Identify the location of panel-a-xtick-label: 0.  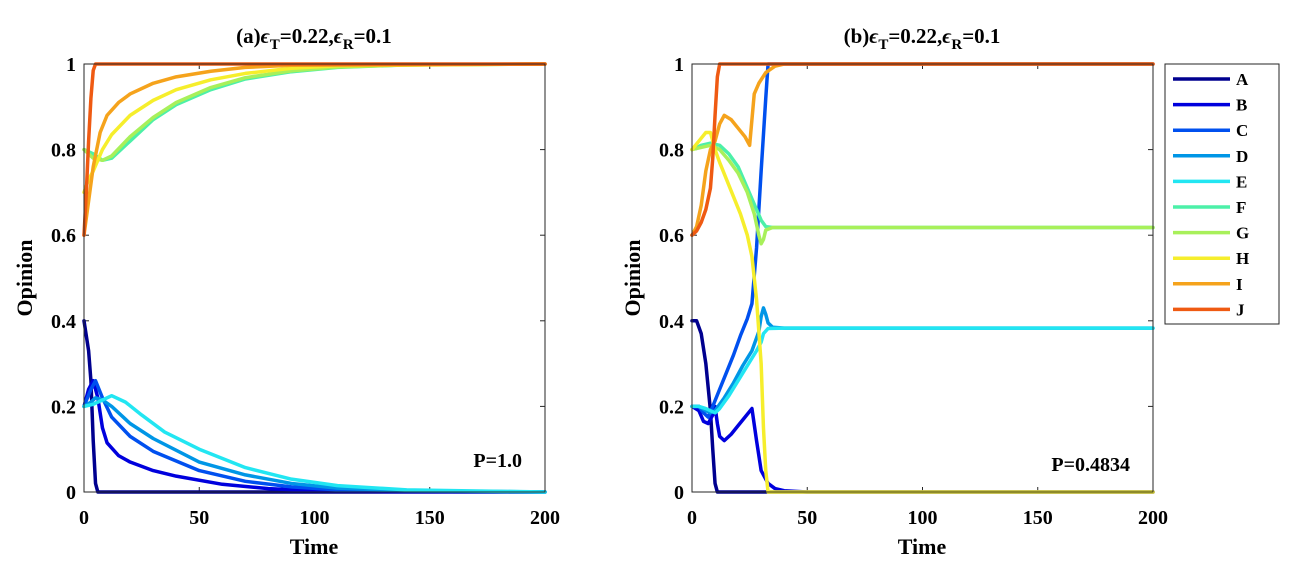
(84, 518).